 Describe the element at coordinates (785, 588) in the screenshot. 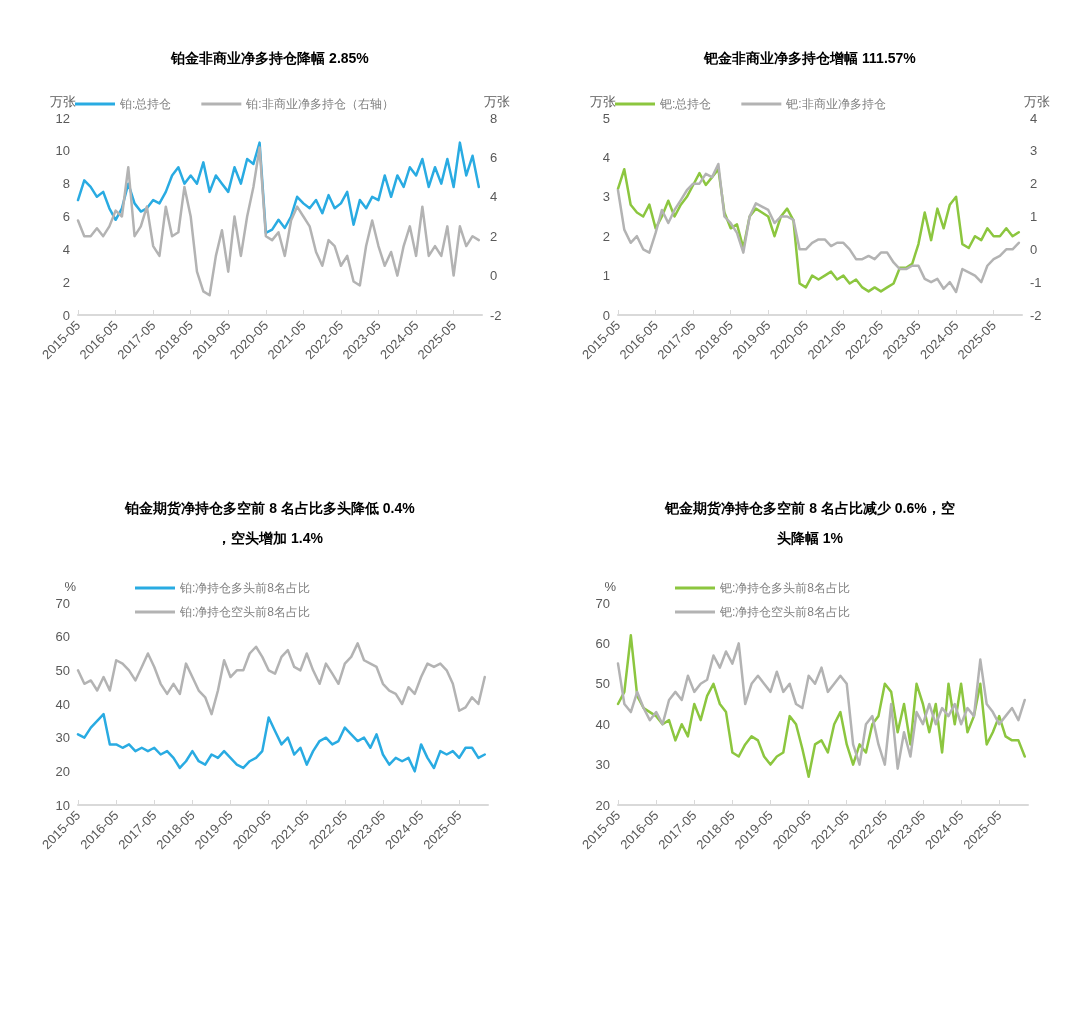

I see `legend-label: 钯:净持仓多头前8名占比` at that location.